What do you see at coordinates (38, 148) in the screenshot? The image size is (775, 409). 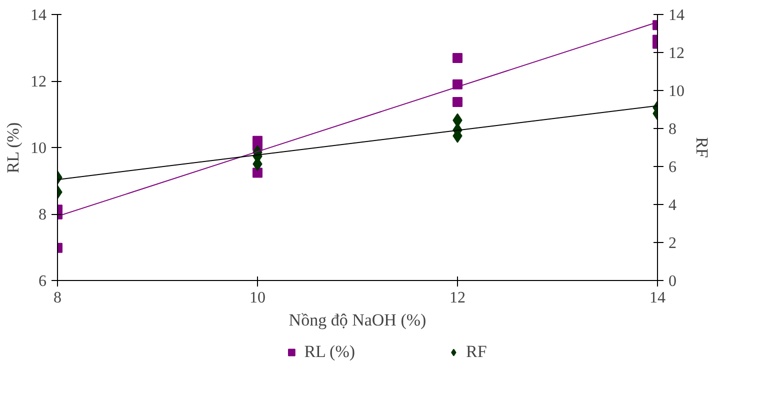 I see `y-tick-label: 10` at bounding box center [38, 148].